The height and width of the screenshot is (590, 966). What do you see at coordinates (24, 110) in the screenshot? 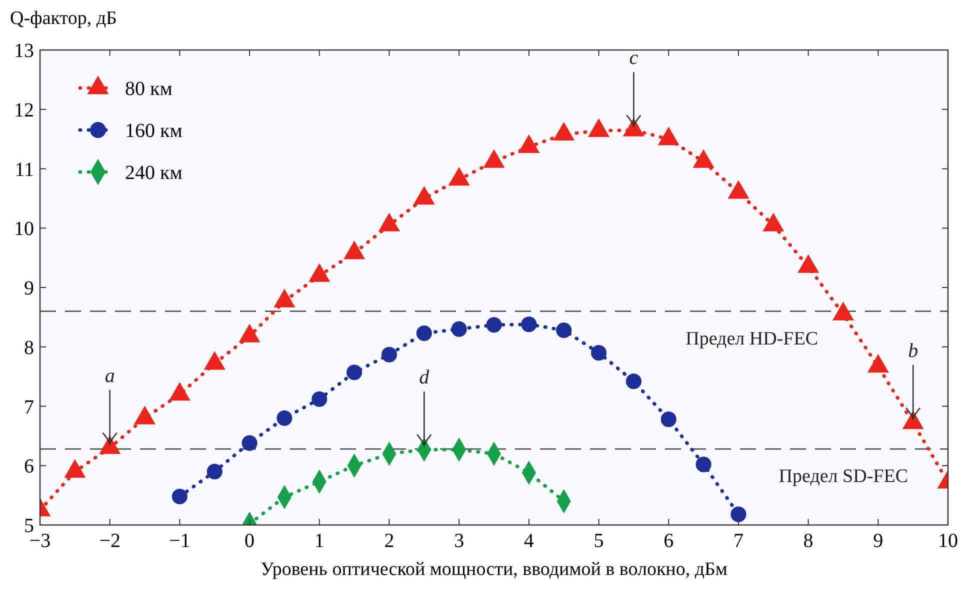
I see `y-tick-label: 12` at bounding box center [24, 110].